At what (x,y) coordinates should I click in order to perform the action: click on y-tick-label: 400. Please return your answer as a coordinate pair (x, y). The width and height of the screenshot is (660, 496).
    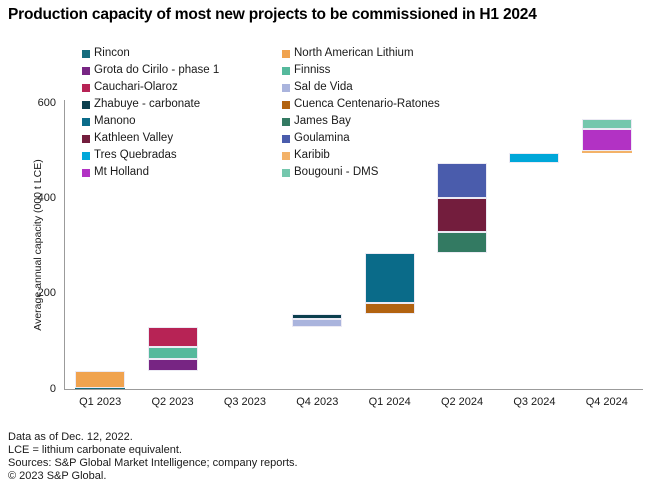
    Looking at the image, I should click on (46, 197).